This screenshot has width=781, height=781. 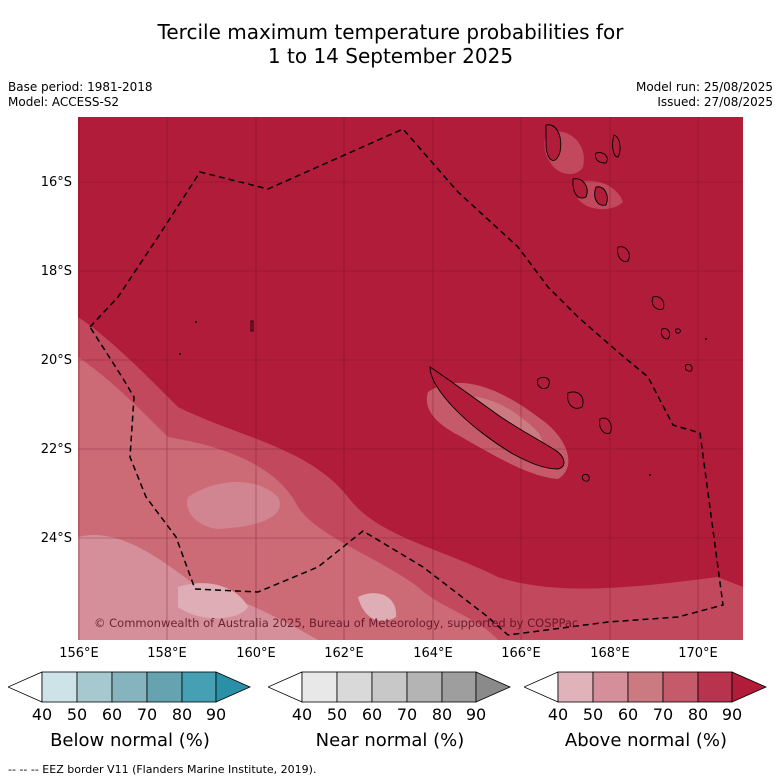 What do you see at coordinates (497, 418) in the screenshot?
I see `new-caledonia-island` at bounding box center [497, 418].